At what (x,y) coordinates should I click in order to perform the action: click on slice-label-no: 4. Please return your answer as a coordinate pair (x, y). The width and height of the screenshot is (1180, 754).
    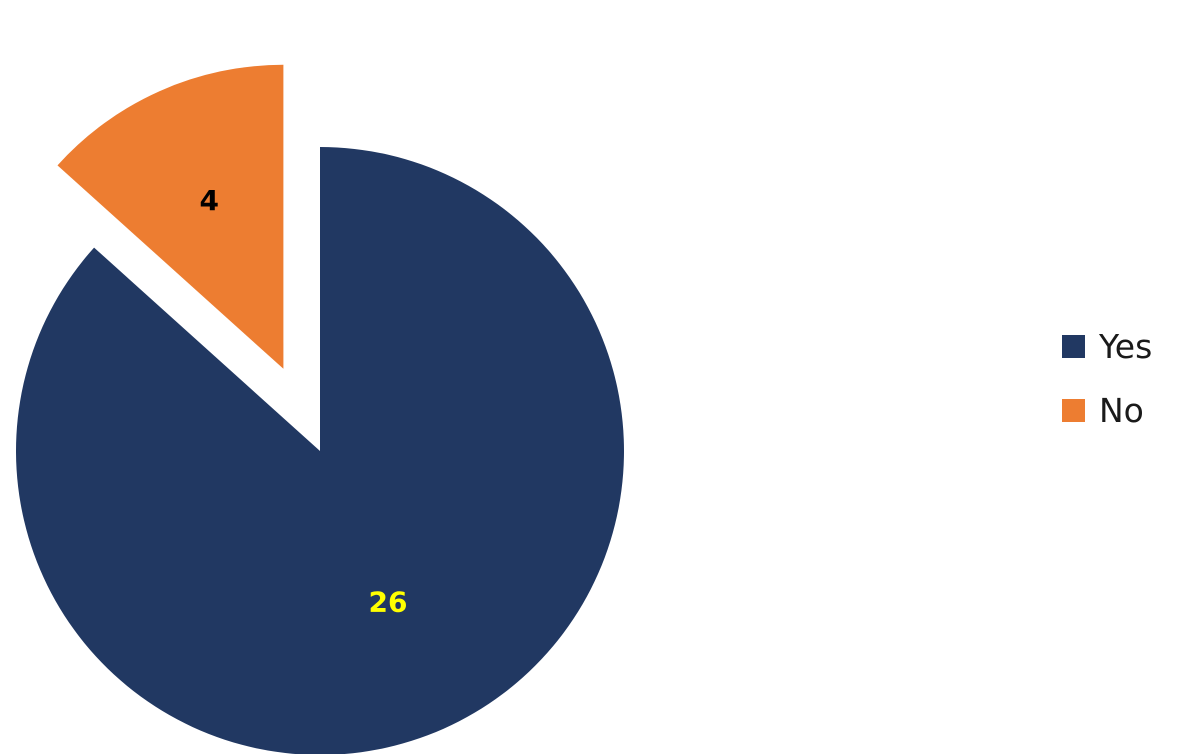
    Looking at the image, I should click on (208, 200).